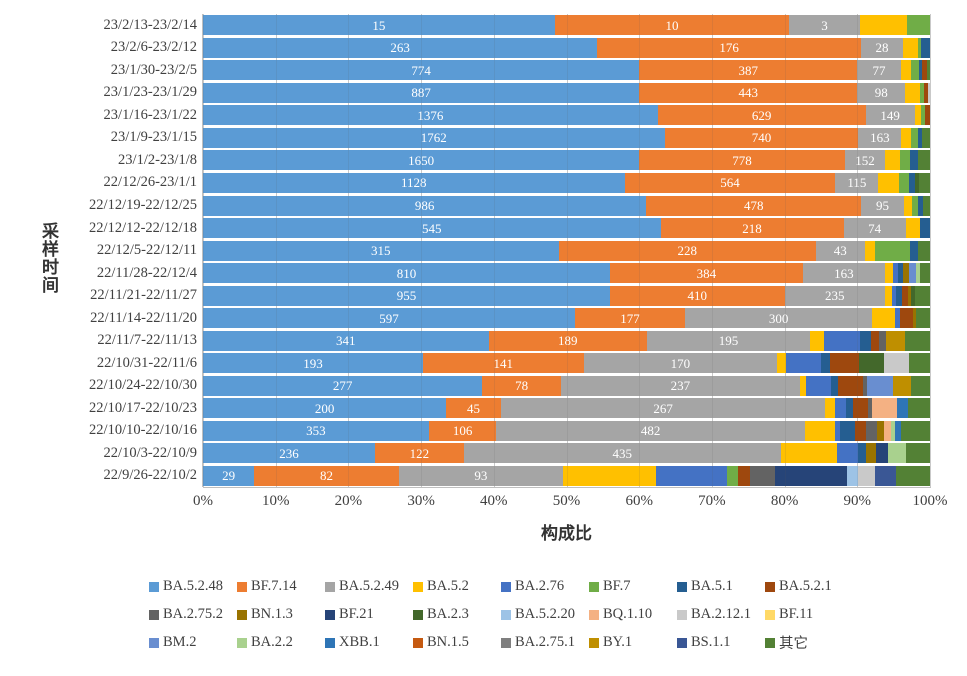 The height and width of the screenshot is (676, 967). I want to click on bar-segment-BA.5.2.48: 810, so click(406, 273).